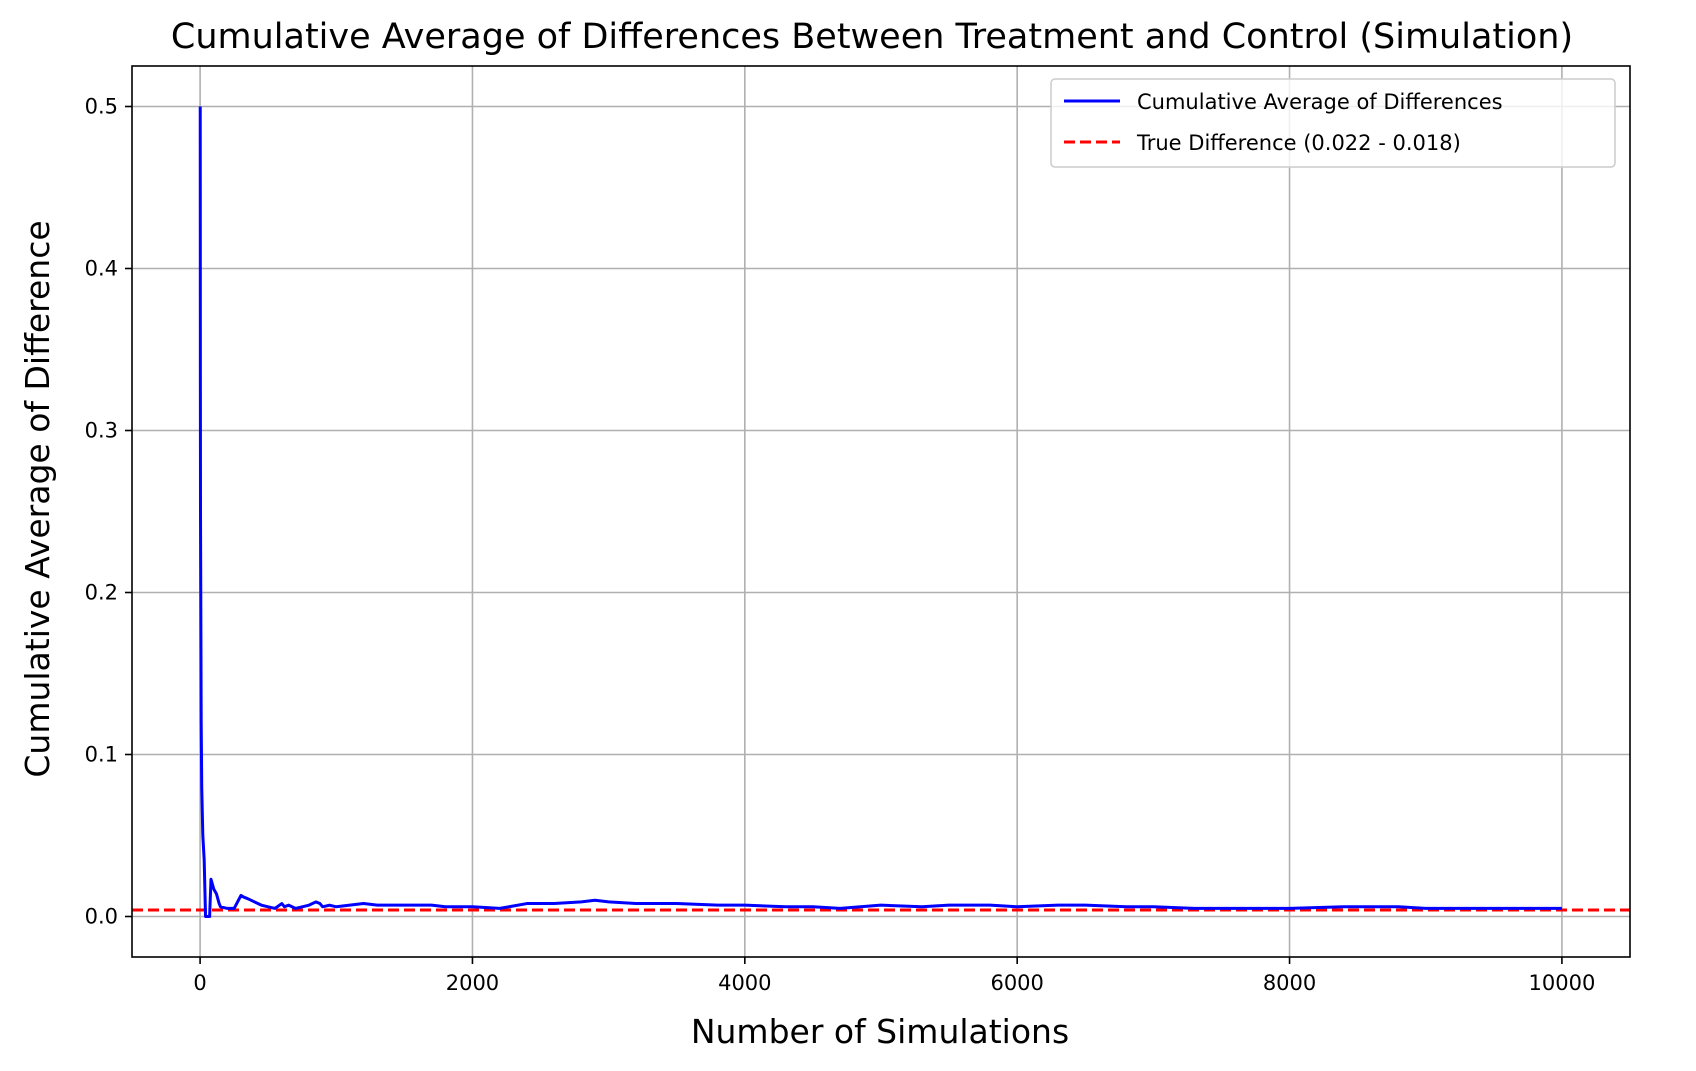  I want to click on x-tick-label: 8000, so click(1289, 983).